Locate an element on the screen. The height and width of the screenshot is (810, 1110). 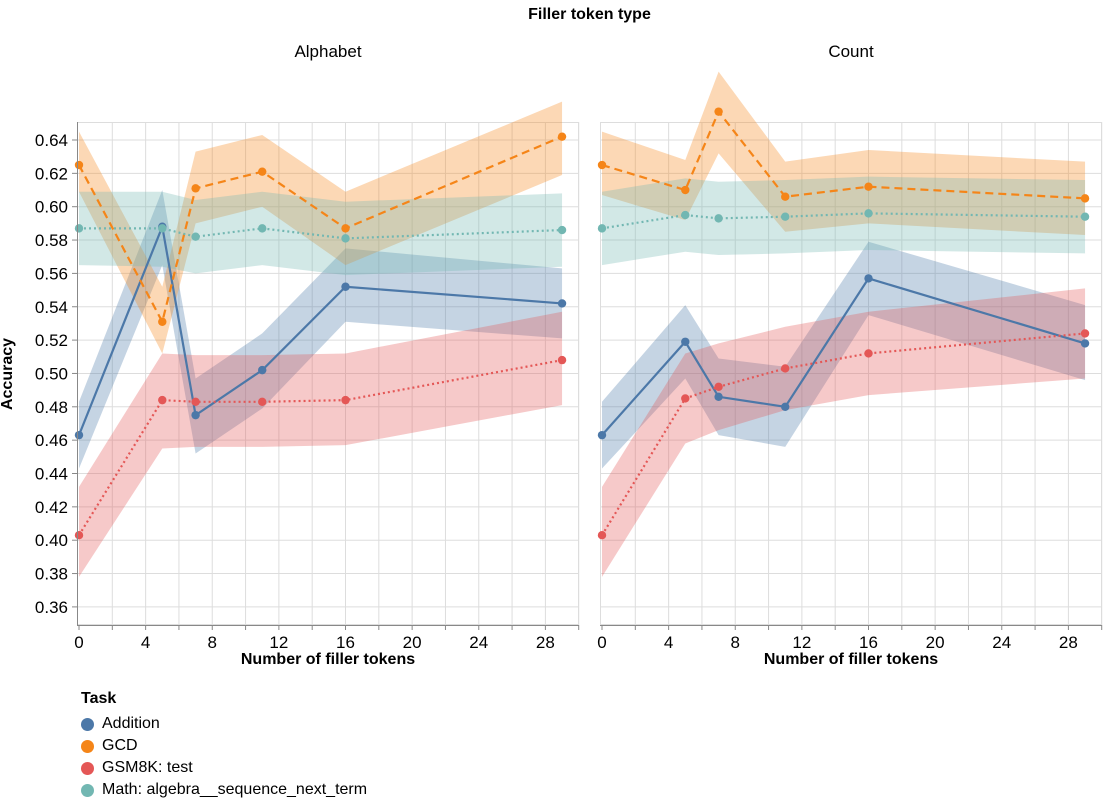
band-GSM8K: test is located at coordinates (321, 444).